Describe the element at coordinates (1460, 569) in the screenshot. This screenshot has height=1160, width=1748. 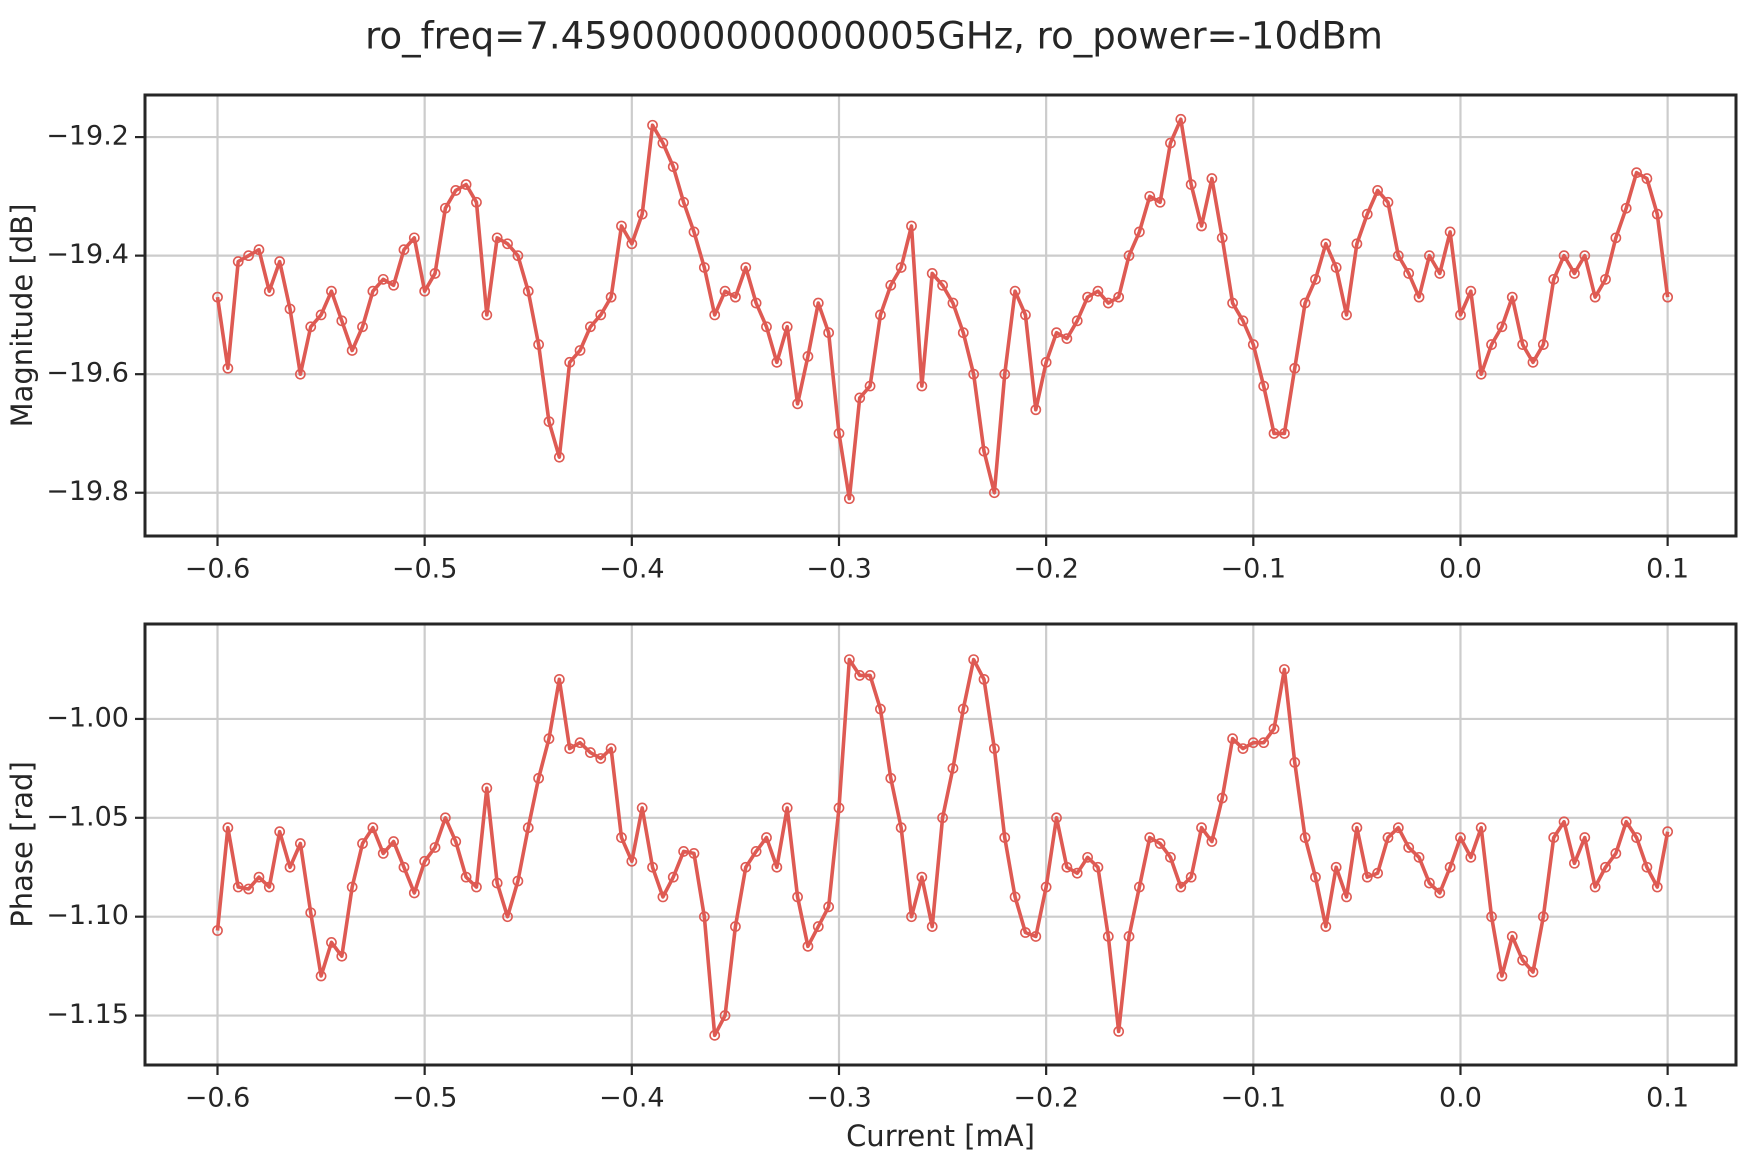
I see `x-tick-label: 0.0` at that location.